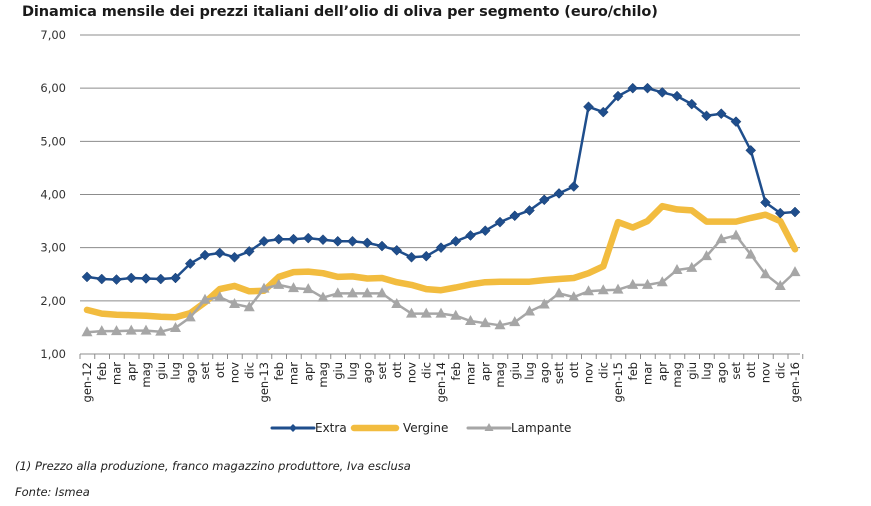 The height and width of the screenshot is (506, 871). I want to click on x-tick-label: gen-13, so click(264, 382).